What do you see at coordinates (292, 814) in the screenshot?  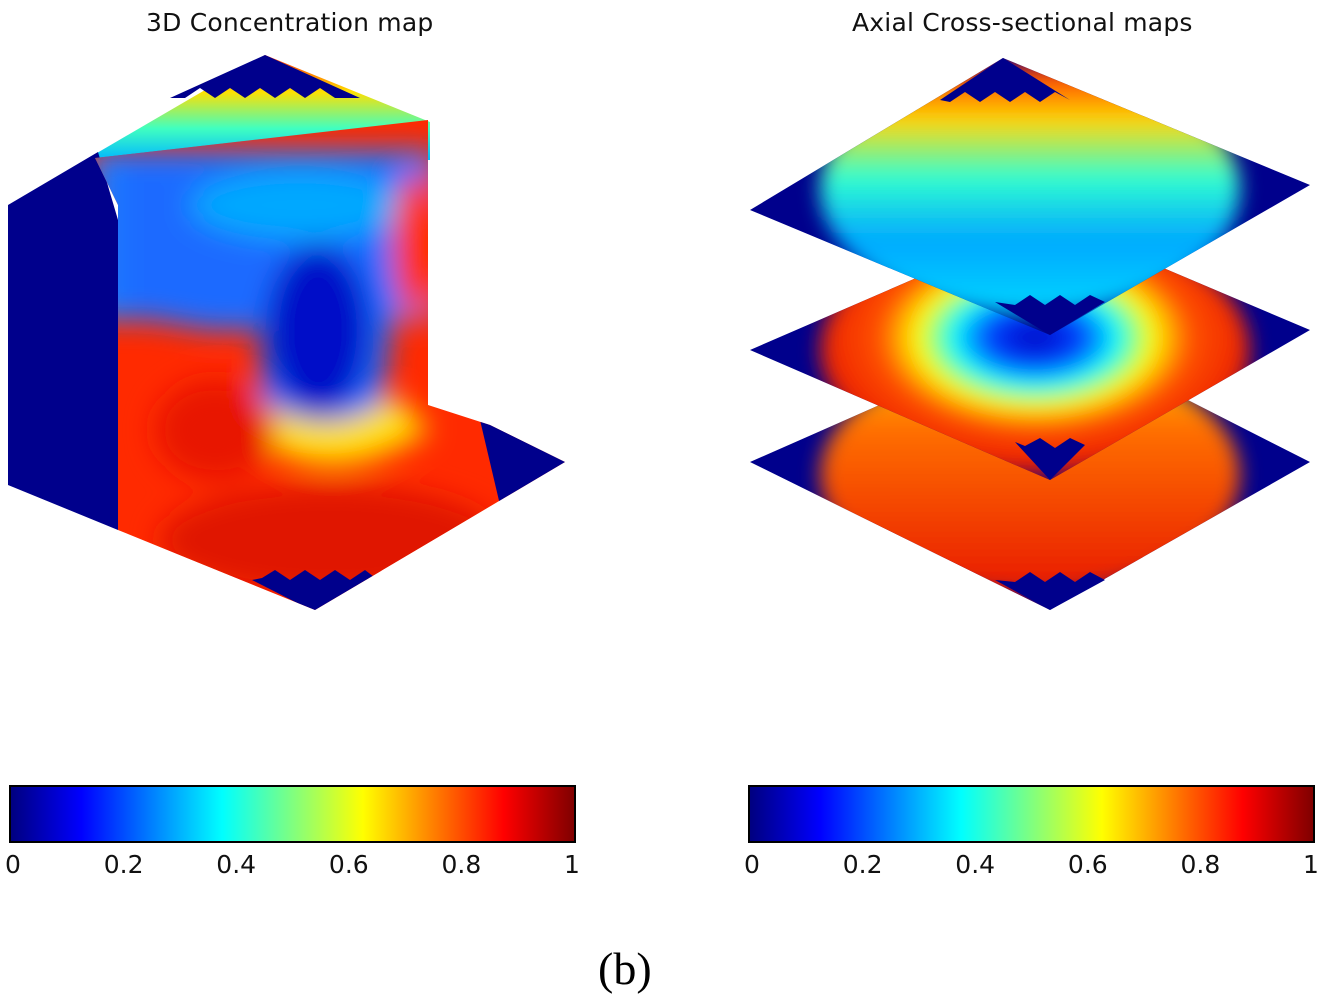 I see `left-colorbar` at bounding box center [292, 814].